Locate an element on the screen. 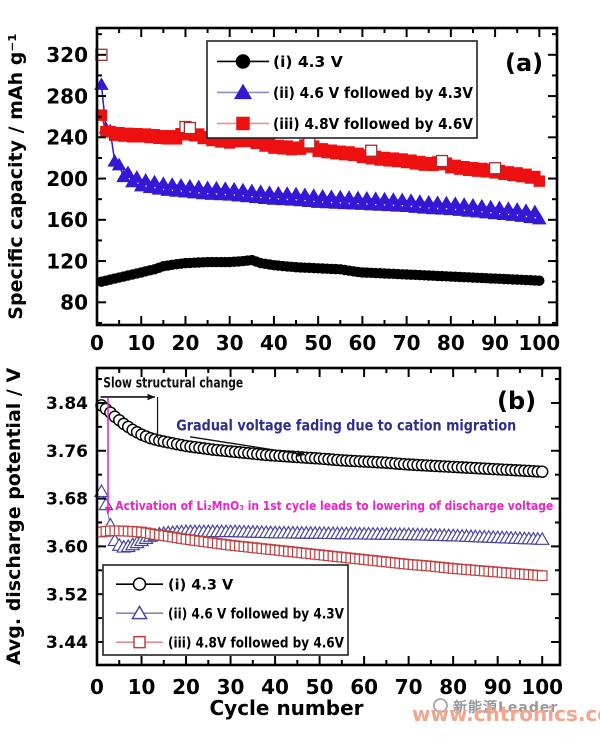 This screenshot has height=738, width=600. watermark-logo: 新能源Leader is located at coordinates (495, 707).